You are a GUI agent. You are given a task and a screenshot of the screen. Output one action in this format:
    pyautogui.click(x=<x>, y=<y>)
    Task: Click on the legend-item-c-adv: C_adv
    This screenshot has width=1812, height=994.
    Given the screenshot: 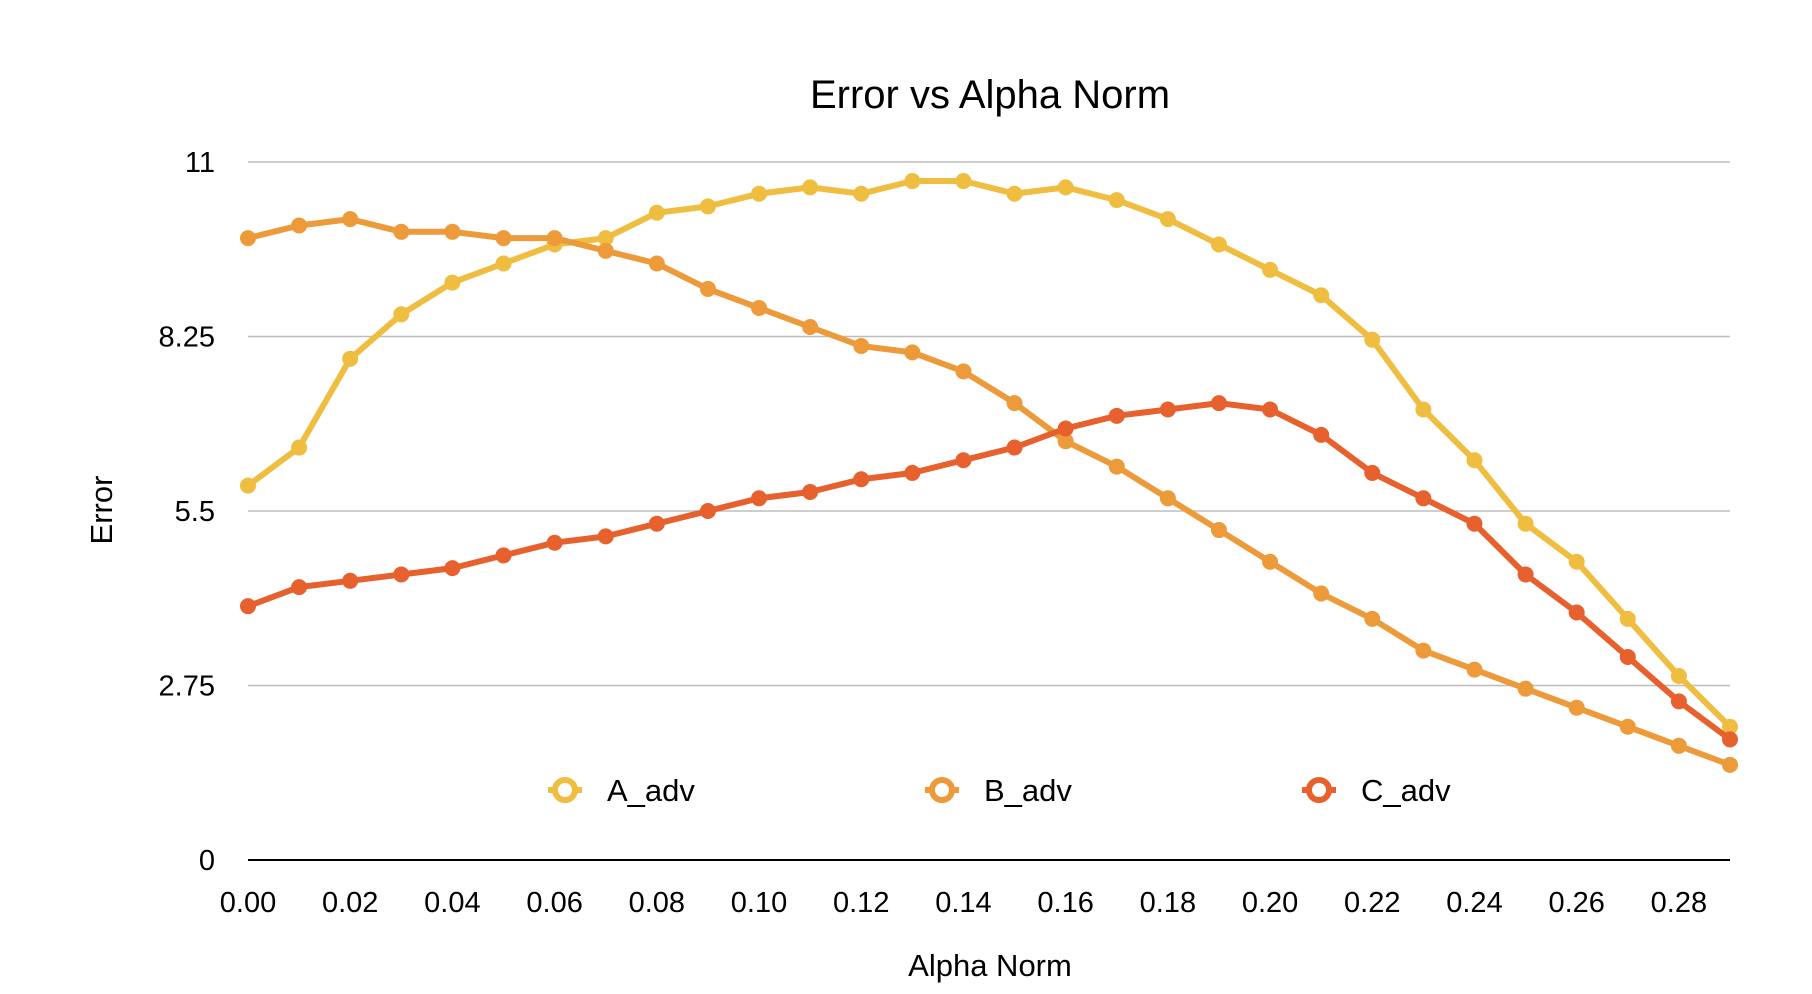 What is the action you would take?
    pyautogui.click(x=1376, y=790)
    